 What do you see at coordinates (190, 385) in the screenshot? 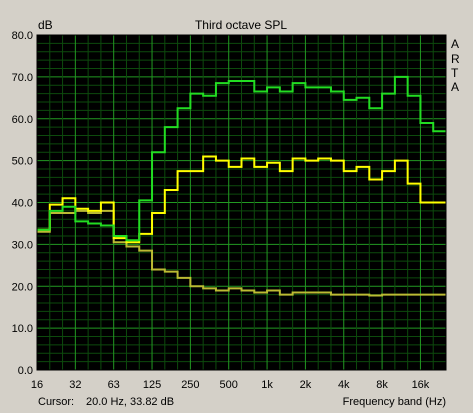
I see `x-tick-label: 250` at bounding box center [190, 385].